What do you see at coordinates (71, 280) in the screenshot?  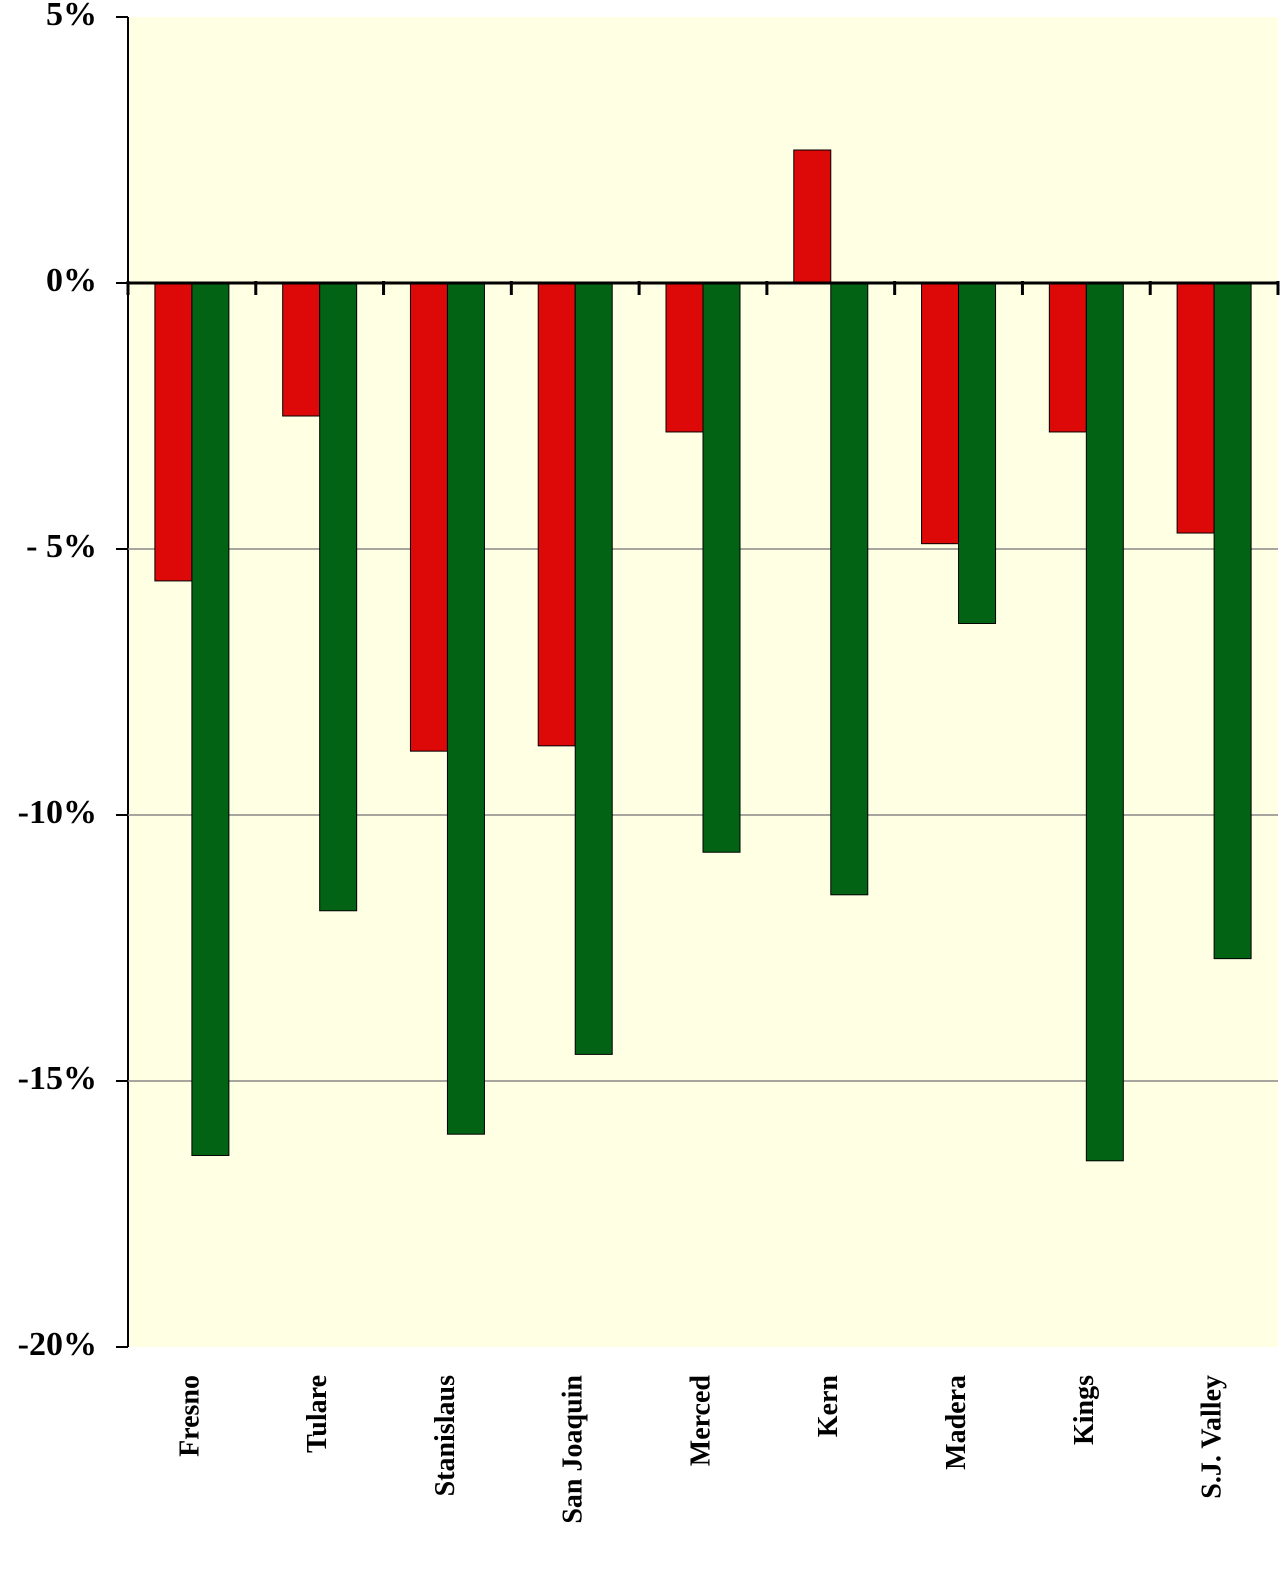 I see `y-tick-label: 0%` at bounding box center [71, 280].